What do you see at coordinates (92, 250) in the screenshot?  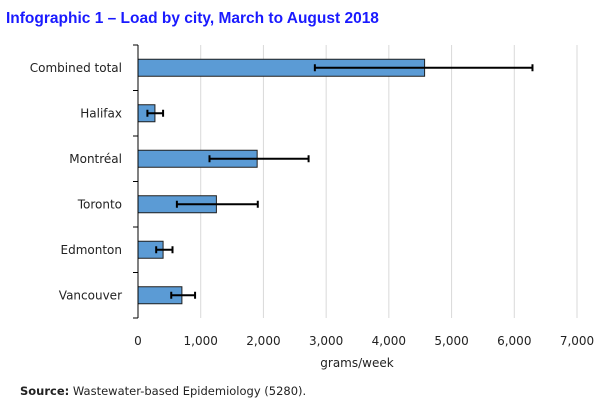 I see `category-label: Edmonton` at bounding box center [92, 250].